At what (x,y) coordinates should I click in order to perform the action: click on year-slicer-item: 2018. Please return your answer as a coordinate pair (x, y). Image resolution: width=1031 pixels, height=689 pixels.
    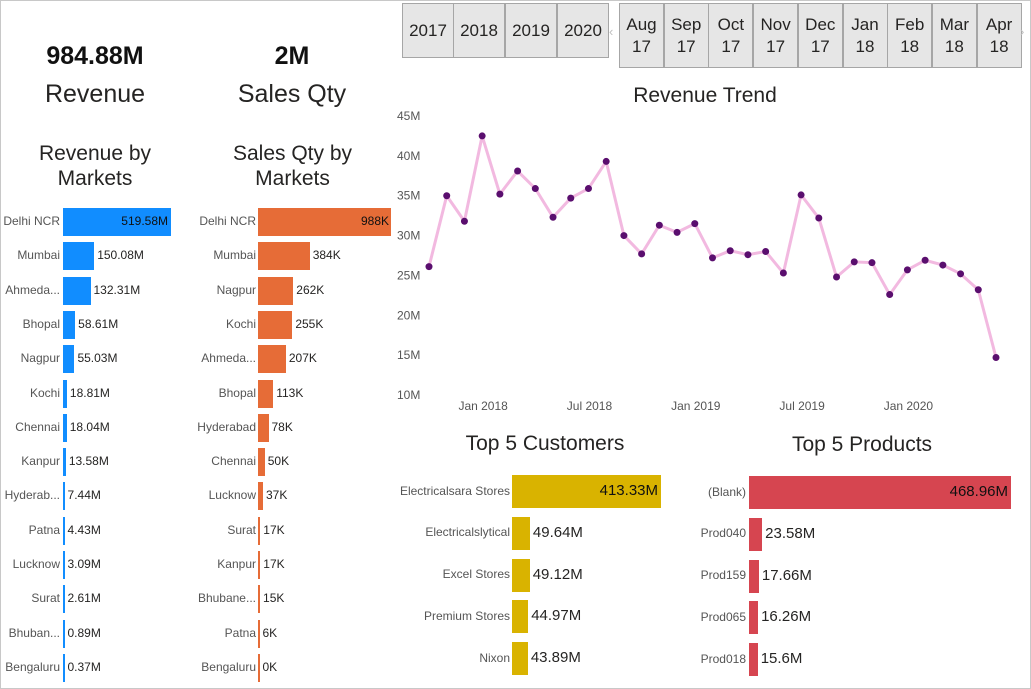
    Looking at the image, I should click on (479, 30).